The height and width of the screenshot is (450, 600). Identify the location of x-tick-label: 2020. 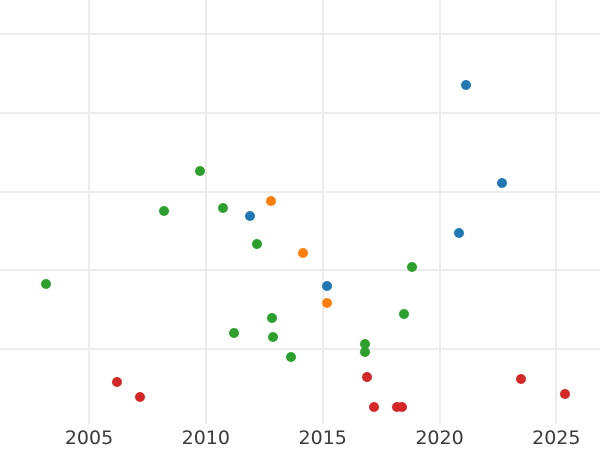
(439, 438).